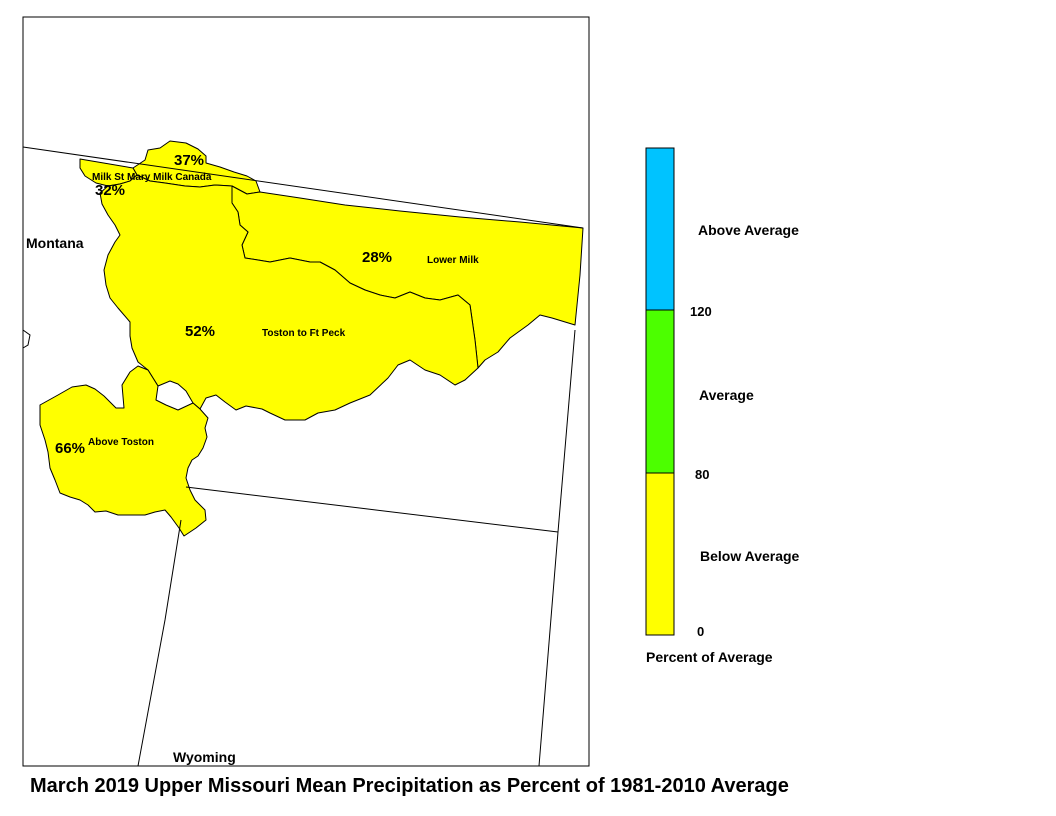 This screenshot has width=1056, height=816. What do you see at coordinates (121, 442) in the screenshot?
I see `basin-name-above-toston: Above Toston` at bounding box center [121, 442].